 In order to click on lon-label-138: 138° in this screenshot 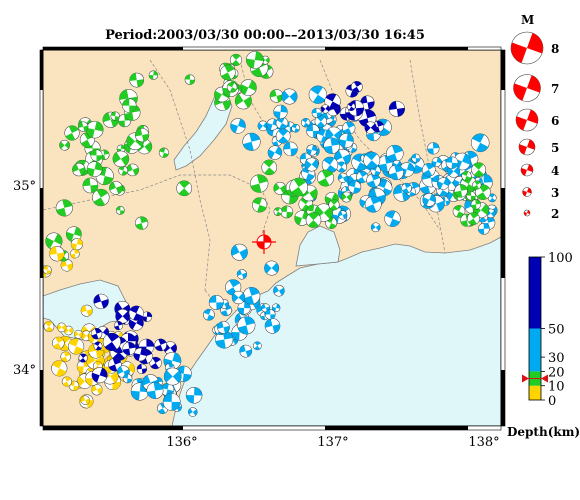, I will do `click(483, 442)`.